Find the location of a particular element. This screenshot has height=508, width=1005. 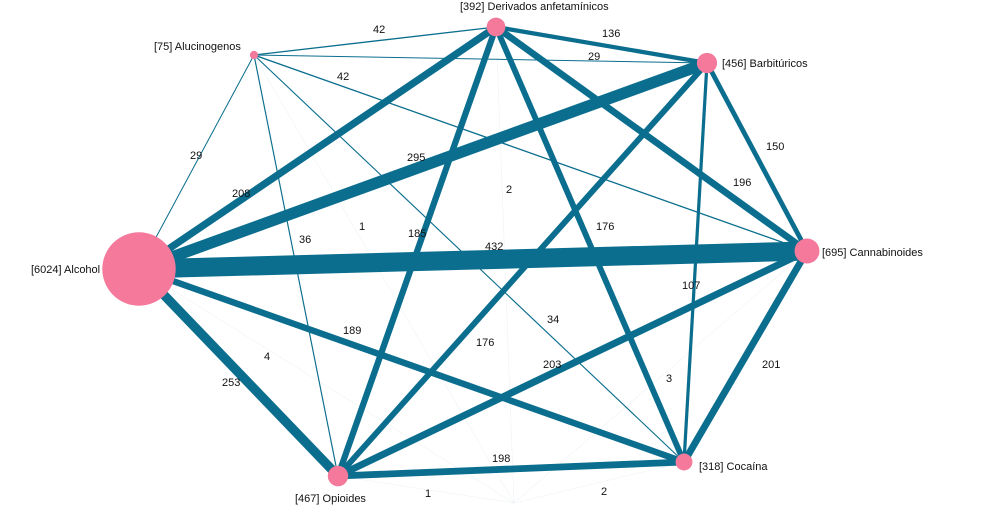

edge-weight-label: 198 is located at coordinates (501, 459).